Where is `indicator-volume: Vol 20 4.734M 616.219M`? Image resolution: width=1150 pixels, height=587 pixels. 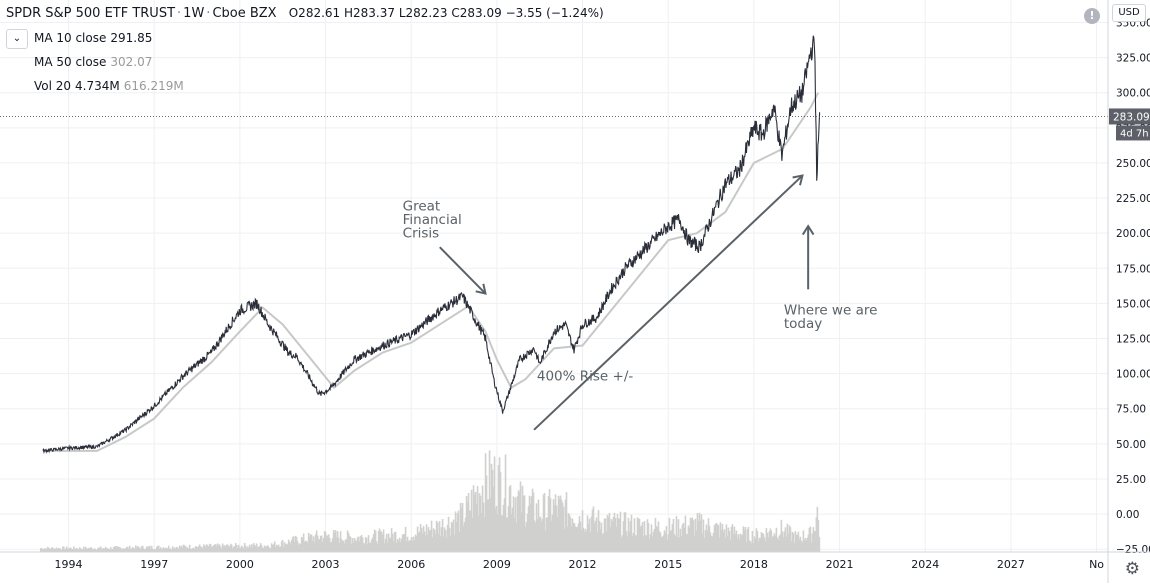 indicator-volume: Vol 20 4.734M 616.219M is located at coordinates (109, 86).